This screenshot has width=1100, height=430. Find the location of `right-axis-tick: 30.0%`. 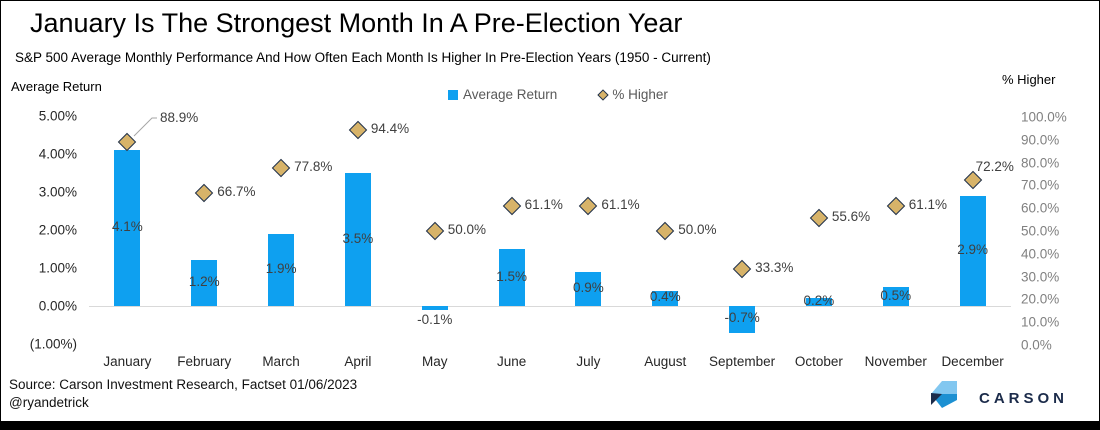

right-axis-tick: 30.0% is located at coordinates (1040, 277).